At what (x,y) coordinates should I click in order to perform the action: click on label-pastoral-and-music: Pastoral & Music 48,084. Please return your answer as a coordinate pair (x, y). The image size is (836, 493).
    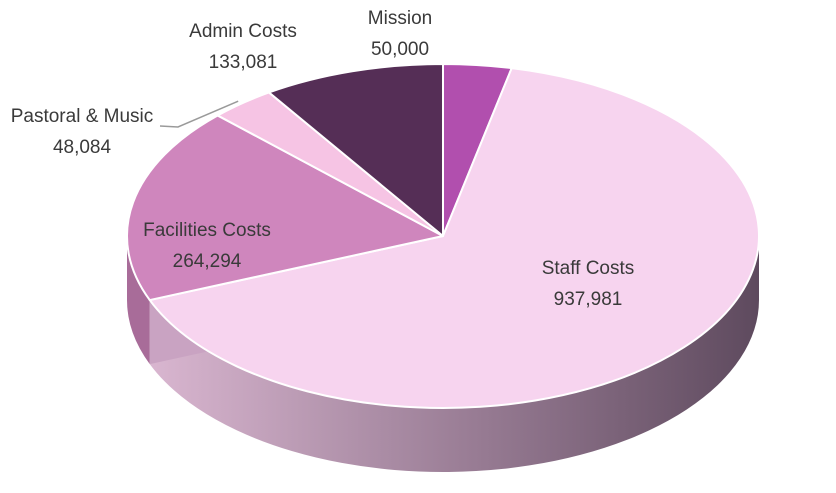
    Looking at the image, I should click on (82, 132).